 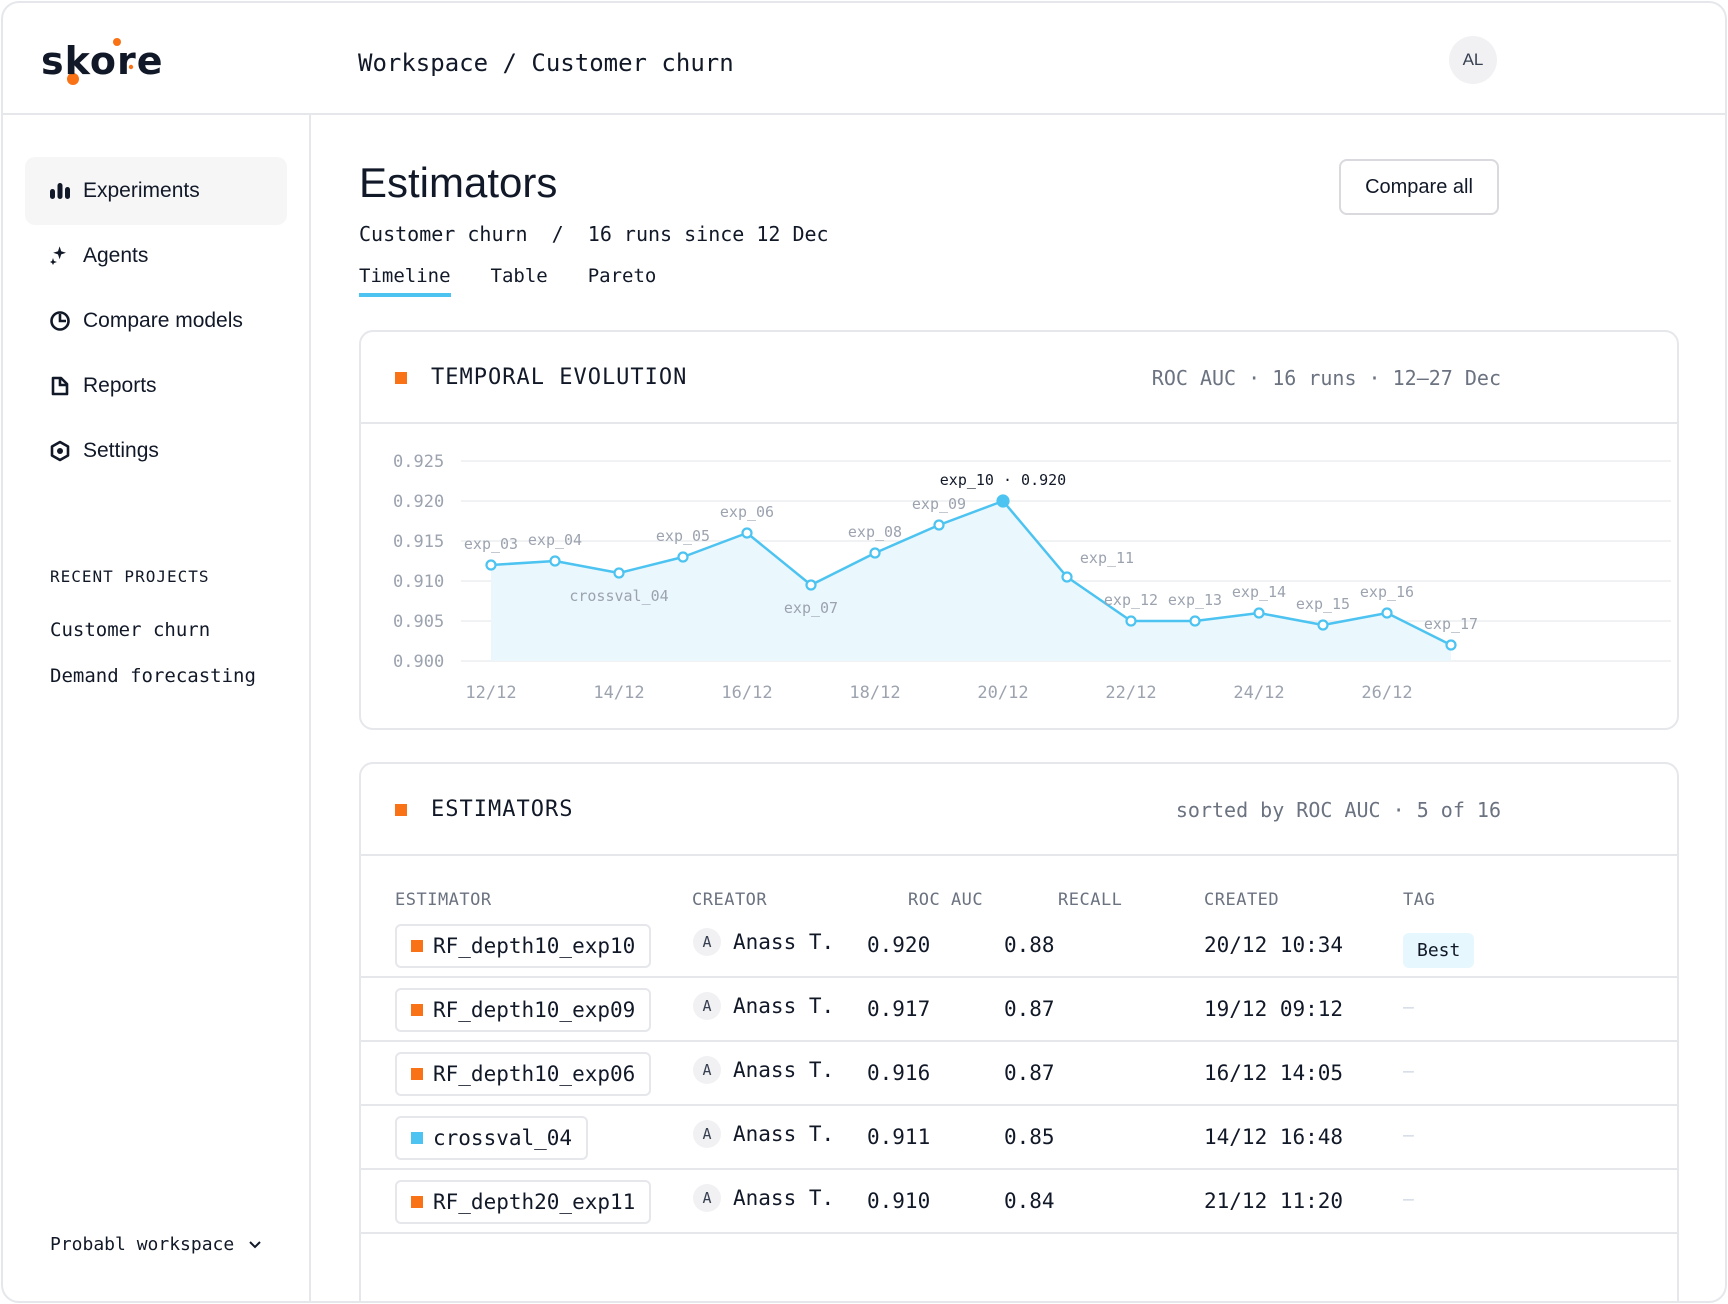 What do you see at coordinates (443, 900) in the screenshot?
I see `column-header: ESTIMATOR` at bounding box center [443, 900].